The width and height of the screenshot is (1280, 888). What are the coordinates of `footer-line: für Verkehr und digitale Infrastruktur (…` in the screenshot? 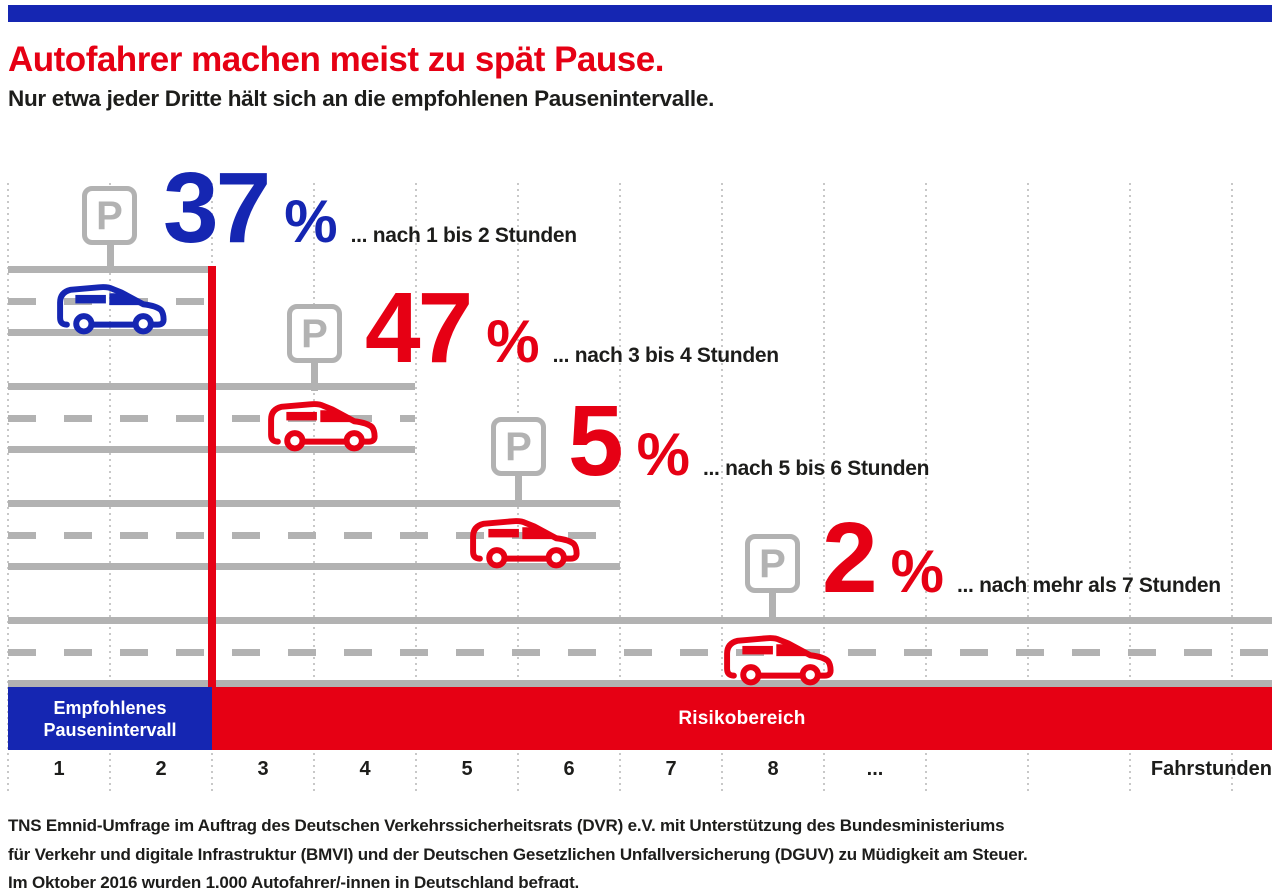 It's located at (518, 854).